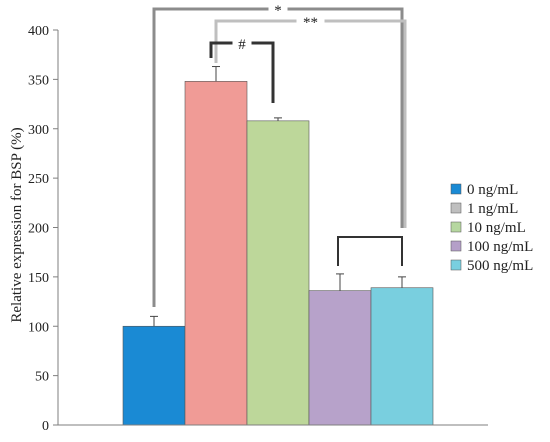  Describe the element at coordinates (500, 247) in the screenshot. I see `legend-label: 100 ng/mL` at that location.